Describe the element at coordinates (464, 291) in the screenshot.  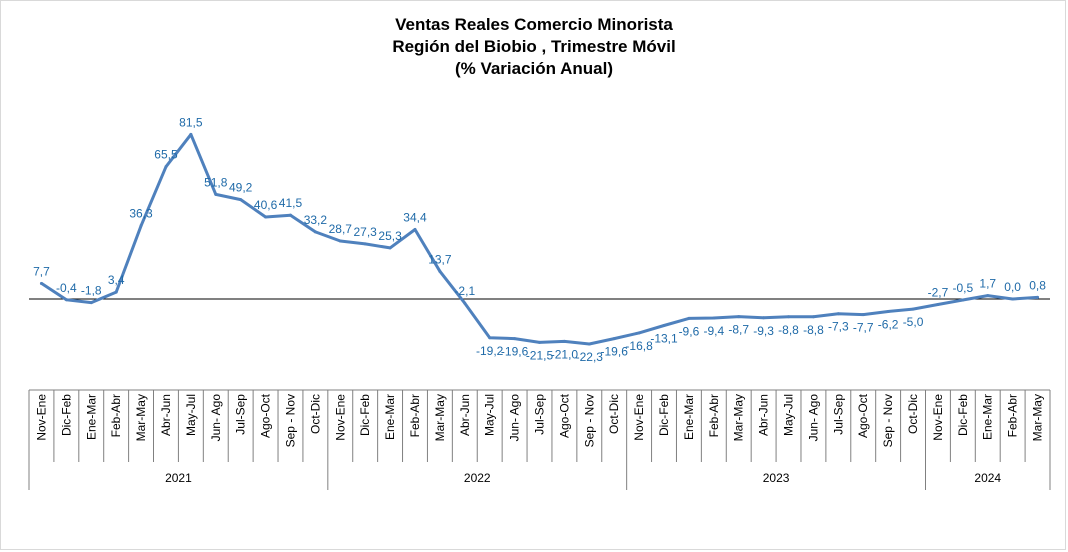
I see `data-label: -2,1` at that location.